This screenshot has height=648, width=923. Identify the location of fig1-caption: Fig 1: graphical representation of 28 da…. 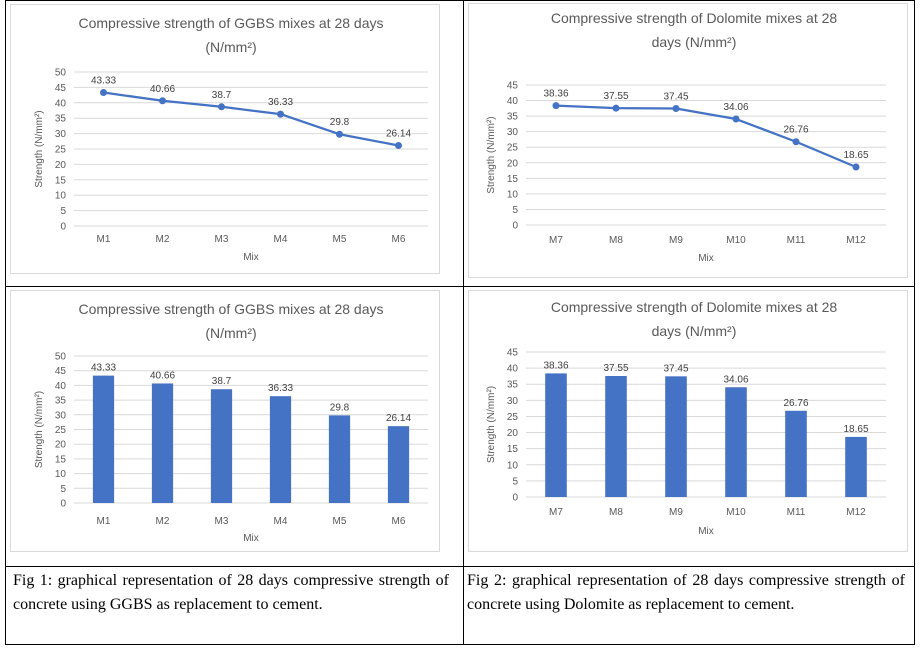
(231, 592).